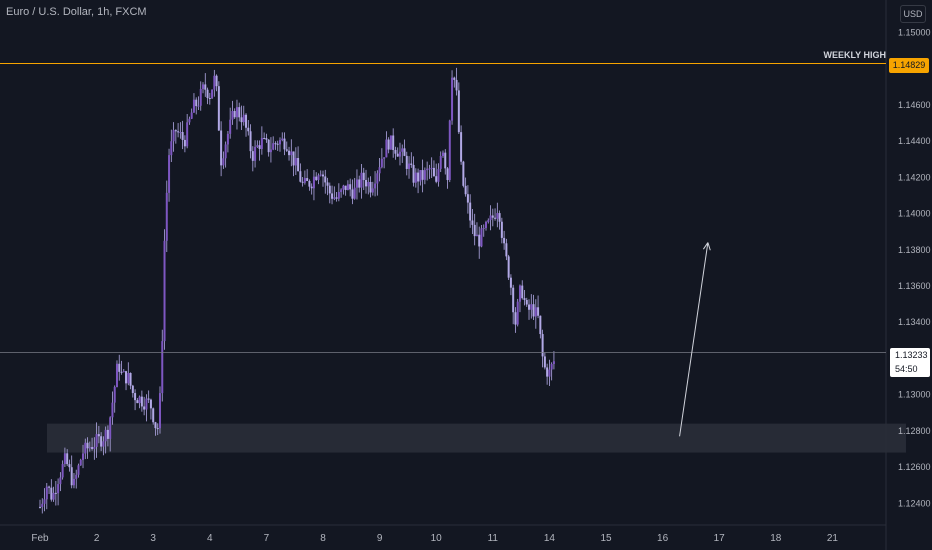 The width and height of the screenshot is (932, 550). Describe the element at coordinates (476, 438) in the screenshot. I see `demand-zone` at that location.